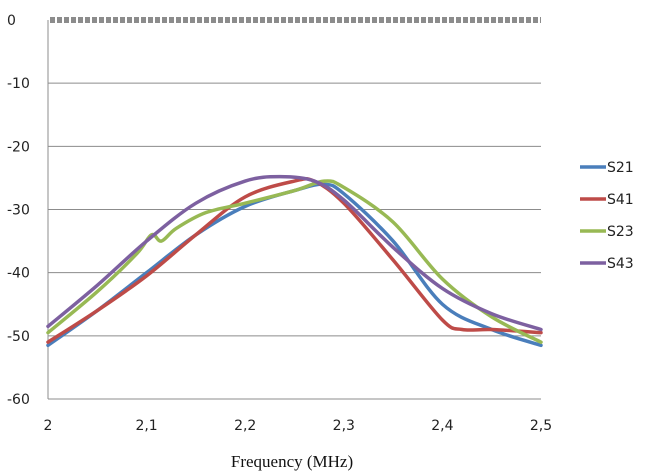 The image size is (649, 476). Describe the element at coordinates (18, 337) in the screenshot. I see `y-tick-label: -50` at that location.